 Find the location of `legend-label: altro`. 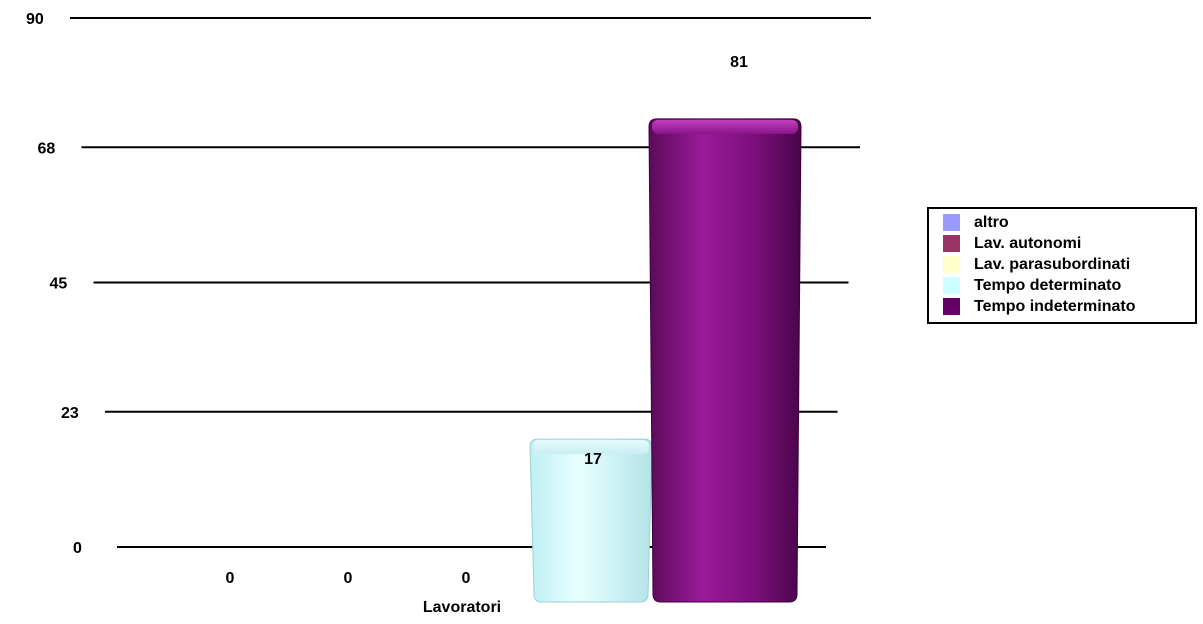

legend-label: altro is located at coordinates (991, 222).